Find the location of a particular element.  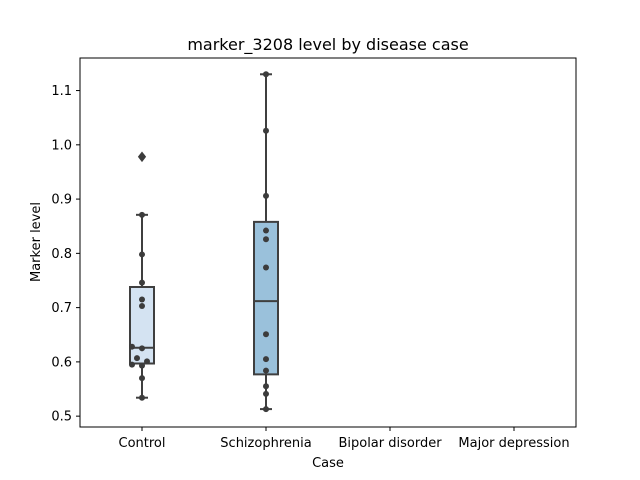

x-tick-label: Bipolar disorder is located at coordinates (390, 443).